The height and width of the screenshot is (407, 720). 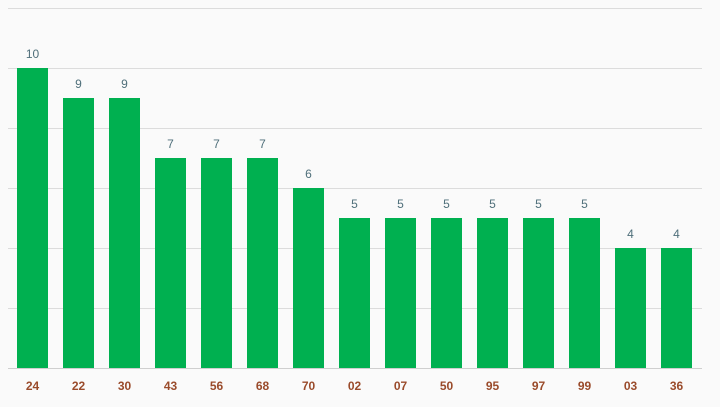 I want to click on x-axis-tick-label: 70, so click(x=309, y=386).